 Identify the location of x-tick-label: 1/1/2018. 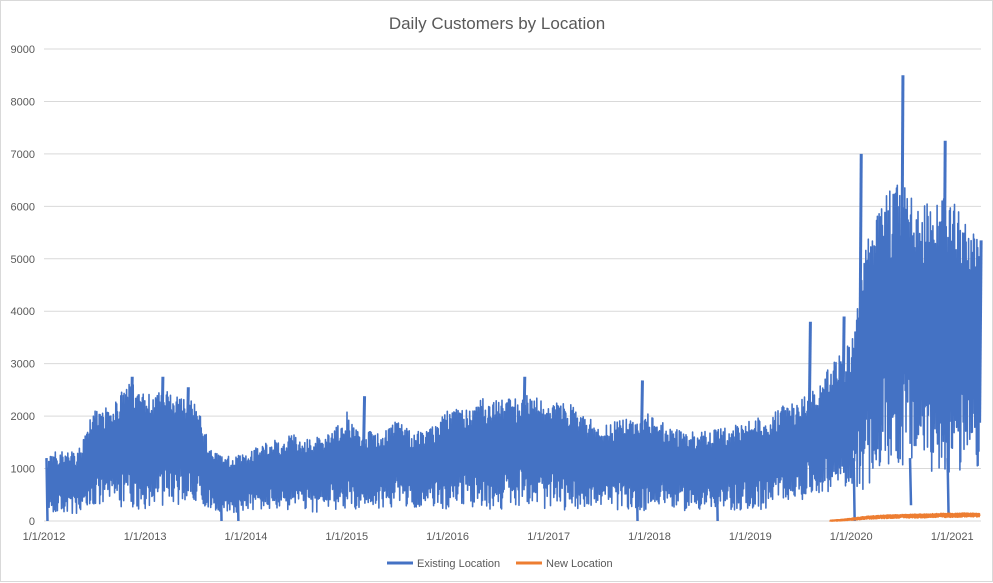
(649, 537).